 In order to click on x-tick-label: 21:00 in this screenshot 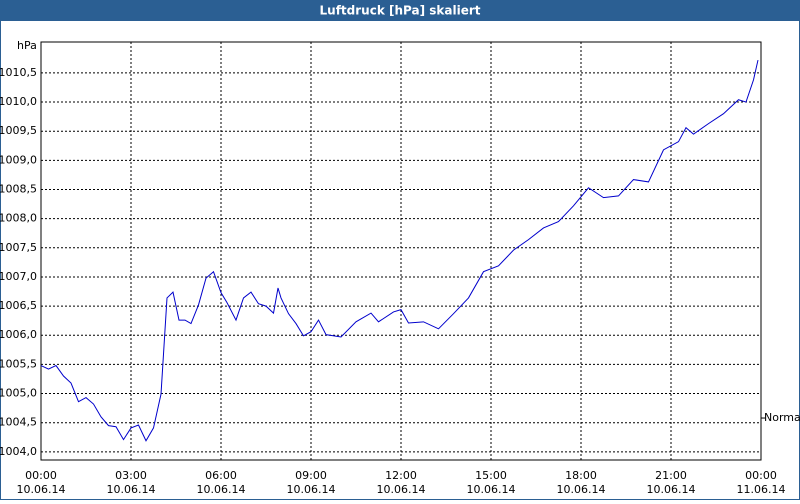, I will do `click(671, 475)`.